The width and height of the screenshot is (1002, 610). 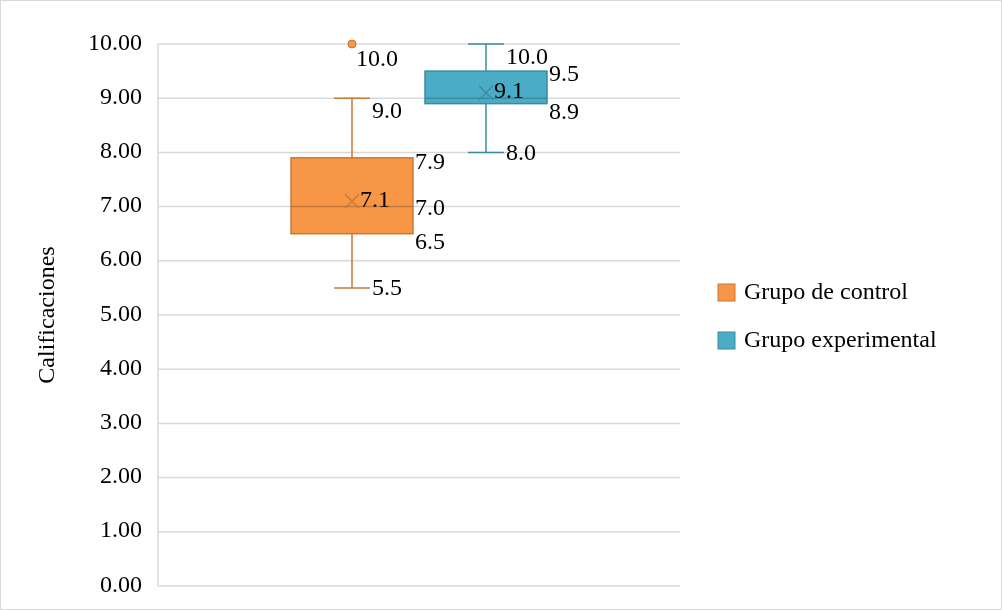 I want to click on annotation: 7.0, so click(x=430, y=207).